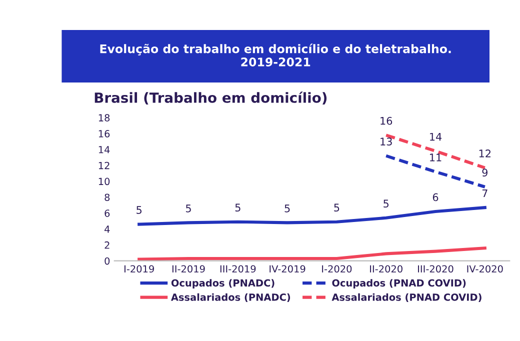 Image resolution: width=520 pixels, height=341 pixels. What do you see at coordinates (139, 269) in the screenshot?
I see `x-tick-label: I-2019` at bounding box center [139, 269].